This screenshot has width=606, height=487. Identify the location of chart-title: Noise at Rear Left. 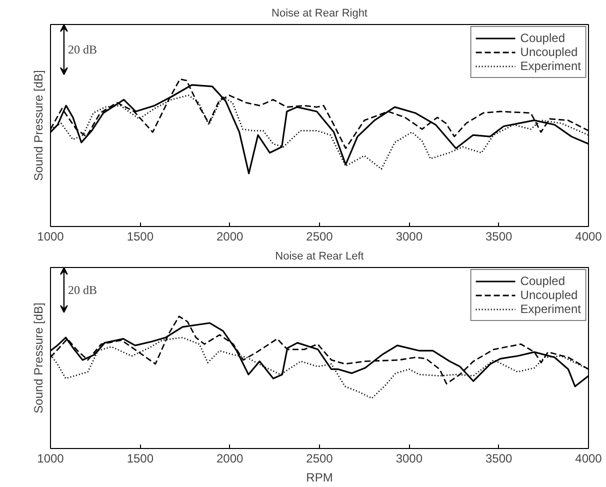
(319, 256).